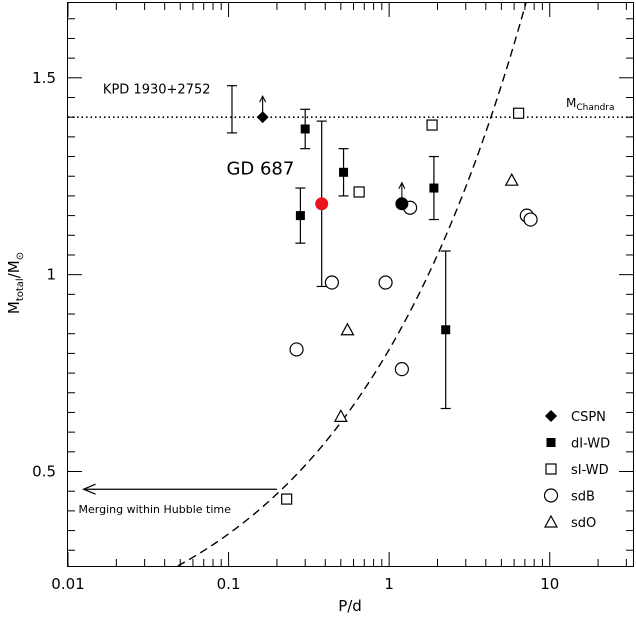  Describe the element at coordinates (89, 489) in the screenshot. I see `merging-arrow-head` at that location.